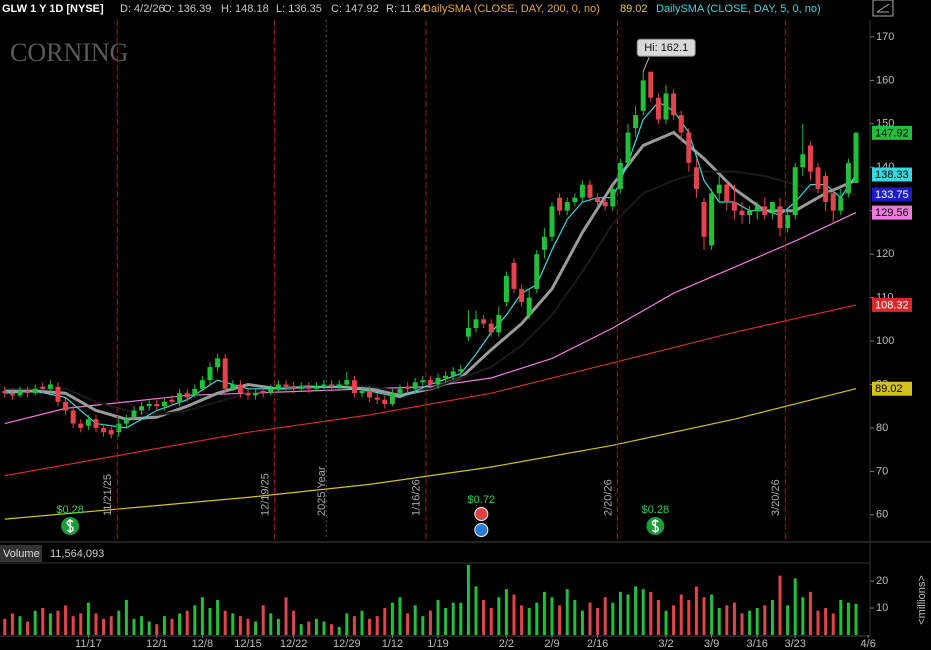  What do you see at coordinates (885, 80) in the screenshot?
I see `y-tick-label: 160` at bounding box center [885, 80].